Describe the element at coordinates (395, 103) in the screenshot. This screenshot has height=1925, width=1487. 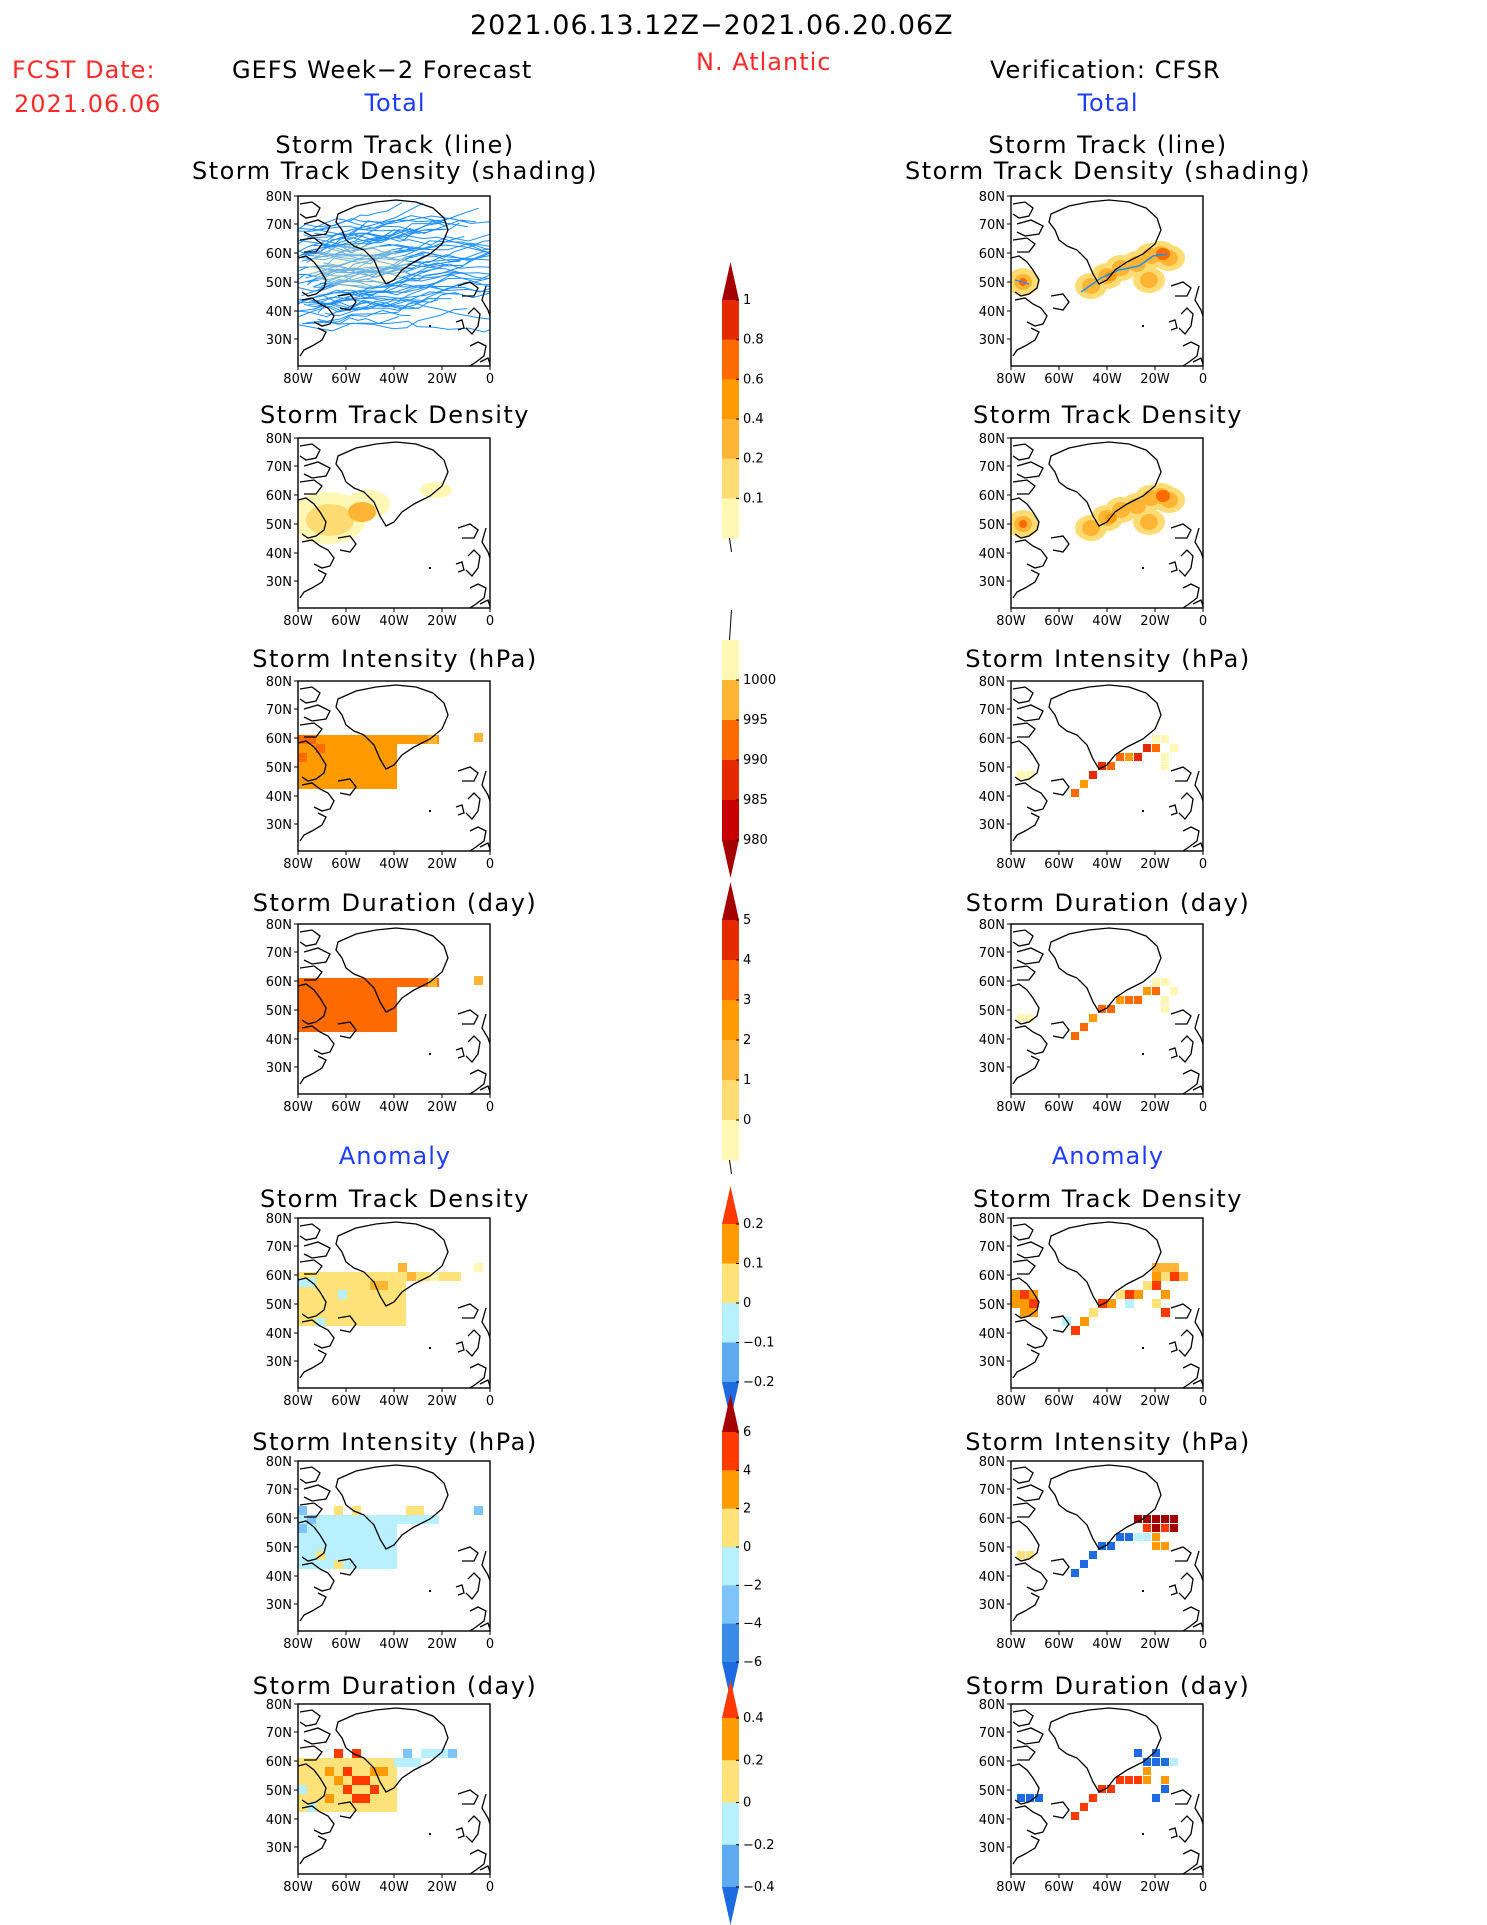
I see `total-label-left: Total` at that location.